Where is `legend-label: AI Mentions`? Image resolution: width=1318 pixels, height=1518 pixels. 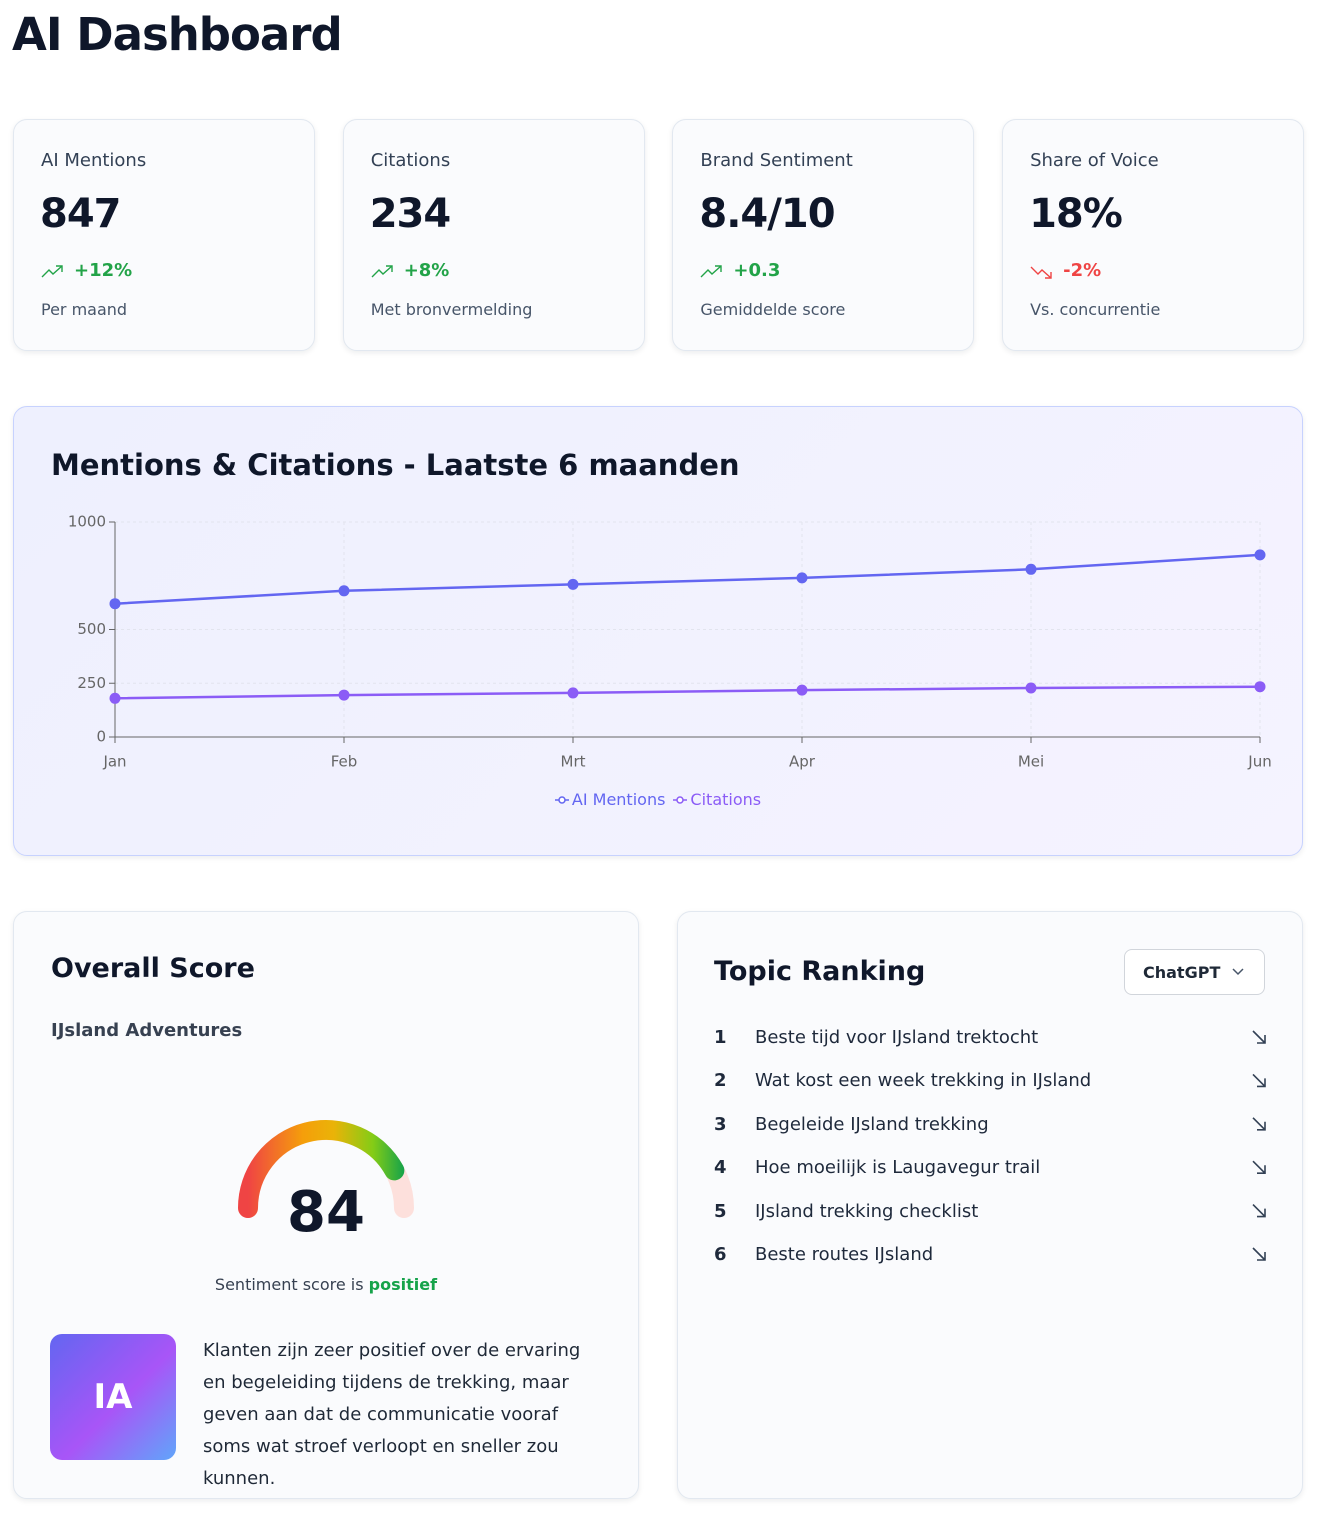
legend-label: AI Mentions is located at coordinates (618, 799).